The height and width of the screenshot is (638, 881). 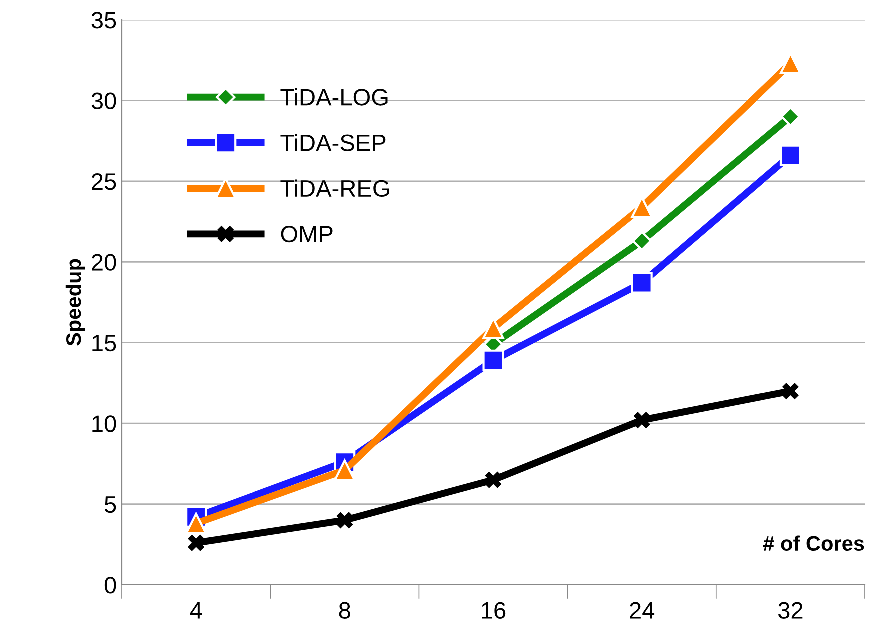 I want to click on y-tick-label: 20, so click(x=104, y=262).